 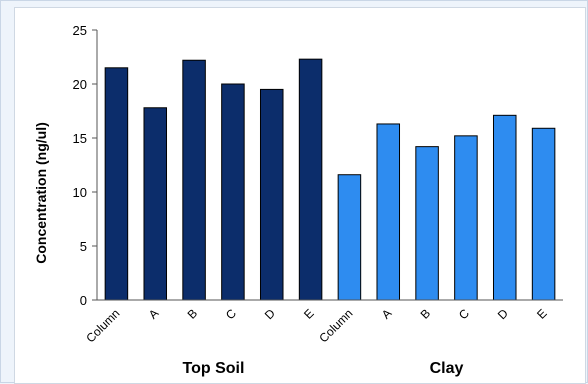 I want to click on x-axis: Column A B C D E Column A B C D E, so click(x=323, y=322).